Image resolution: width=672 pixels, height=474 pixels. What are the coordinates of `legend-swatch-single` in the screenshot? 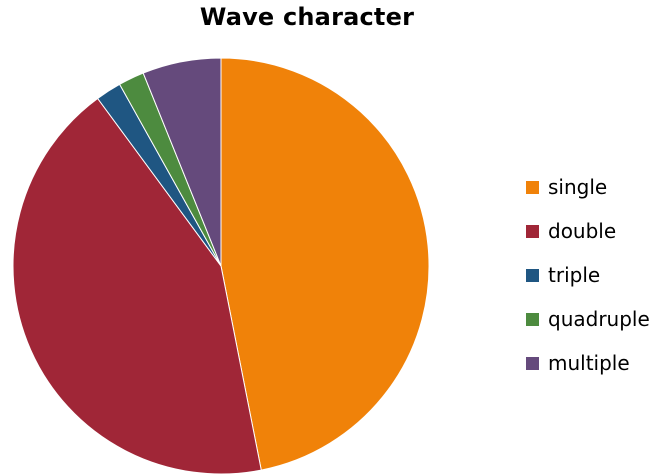 It's located at (532, 187).